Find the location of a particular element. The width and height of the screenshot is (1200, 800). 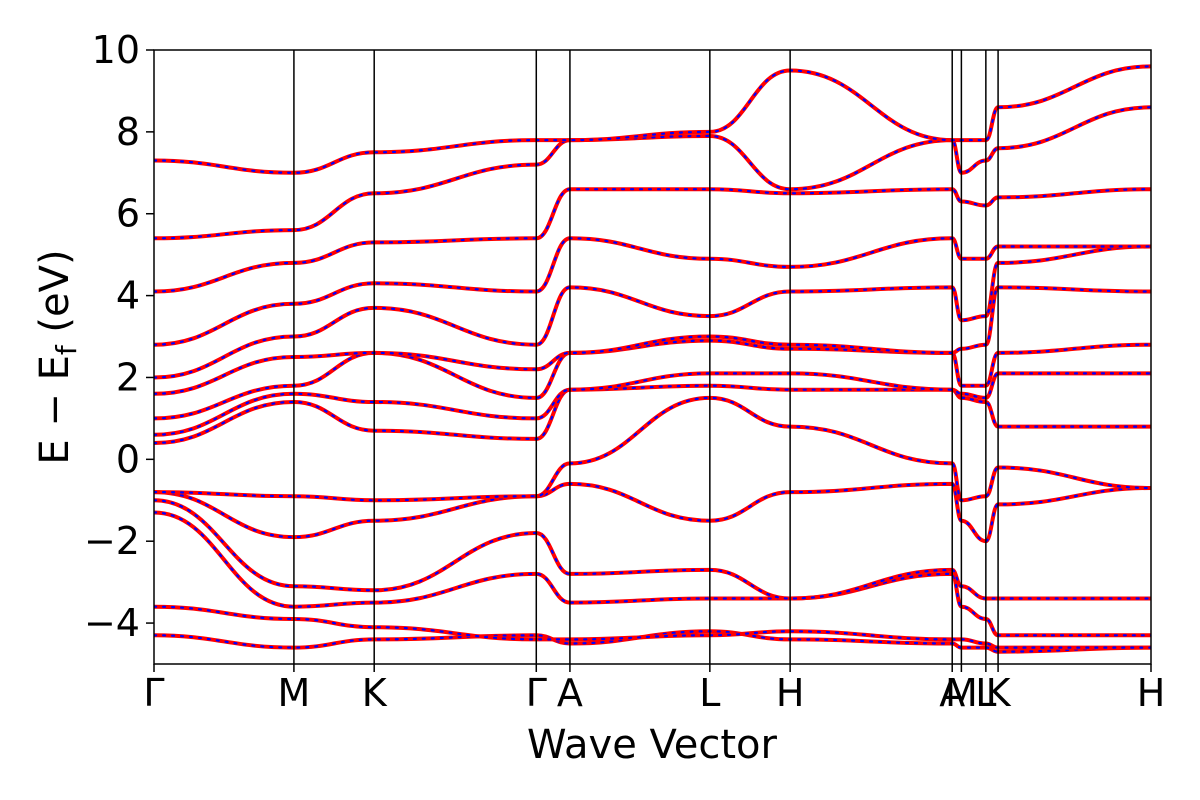

y-tick-label: 6 is located at coordinates (128, 214).